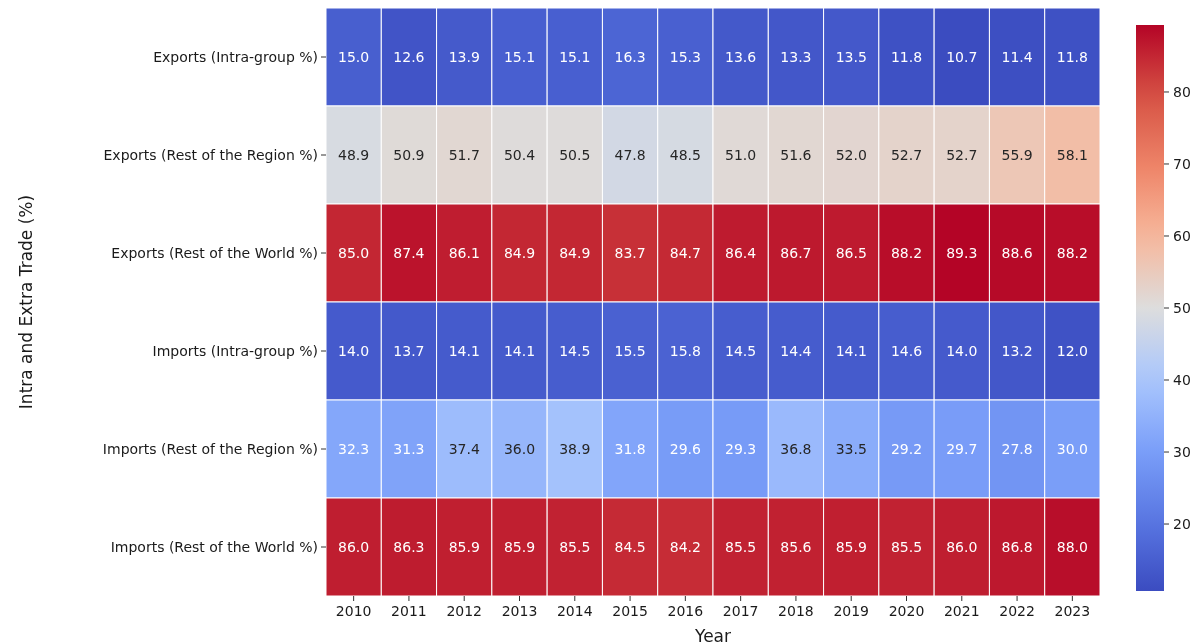 The width and height of the screenshot is (1200, 644). I want to click on data-label: 86.8, so click(1017, 546).